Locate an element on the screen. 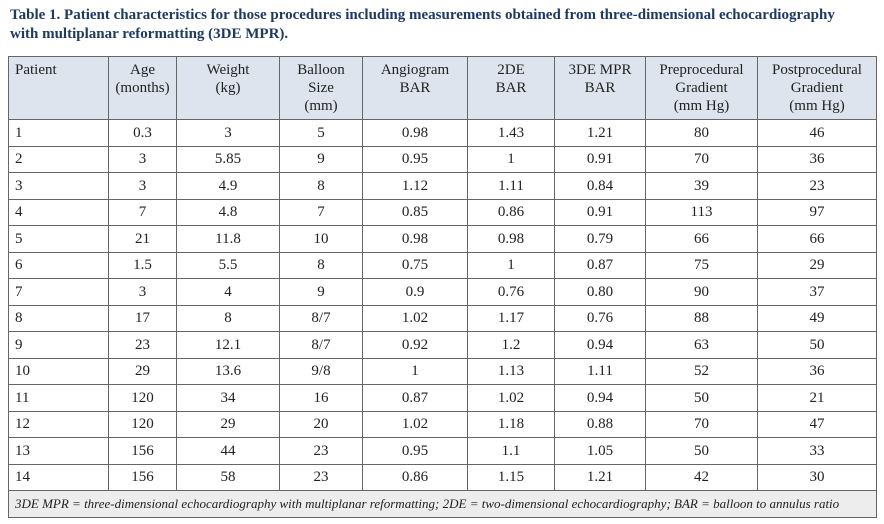  table-row: 11 120 34 16 0.87 1.02 0.94 50 21 is located at coordinates (442, 398).